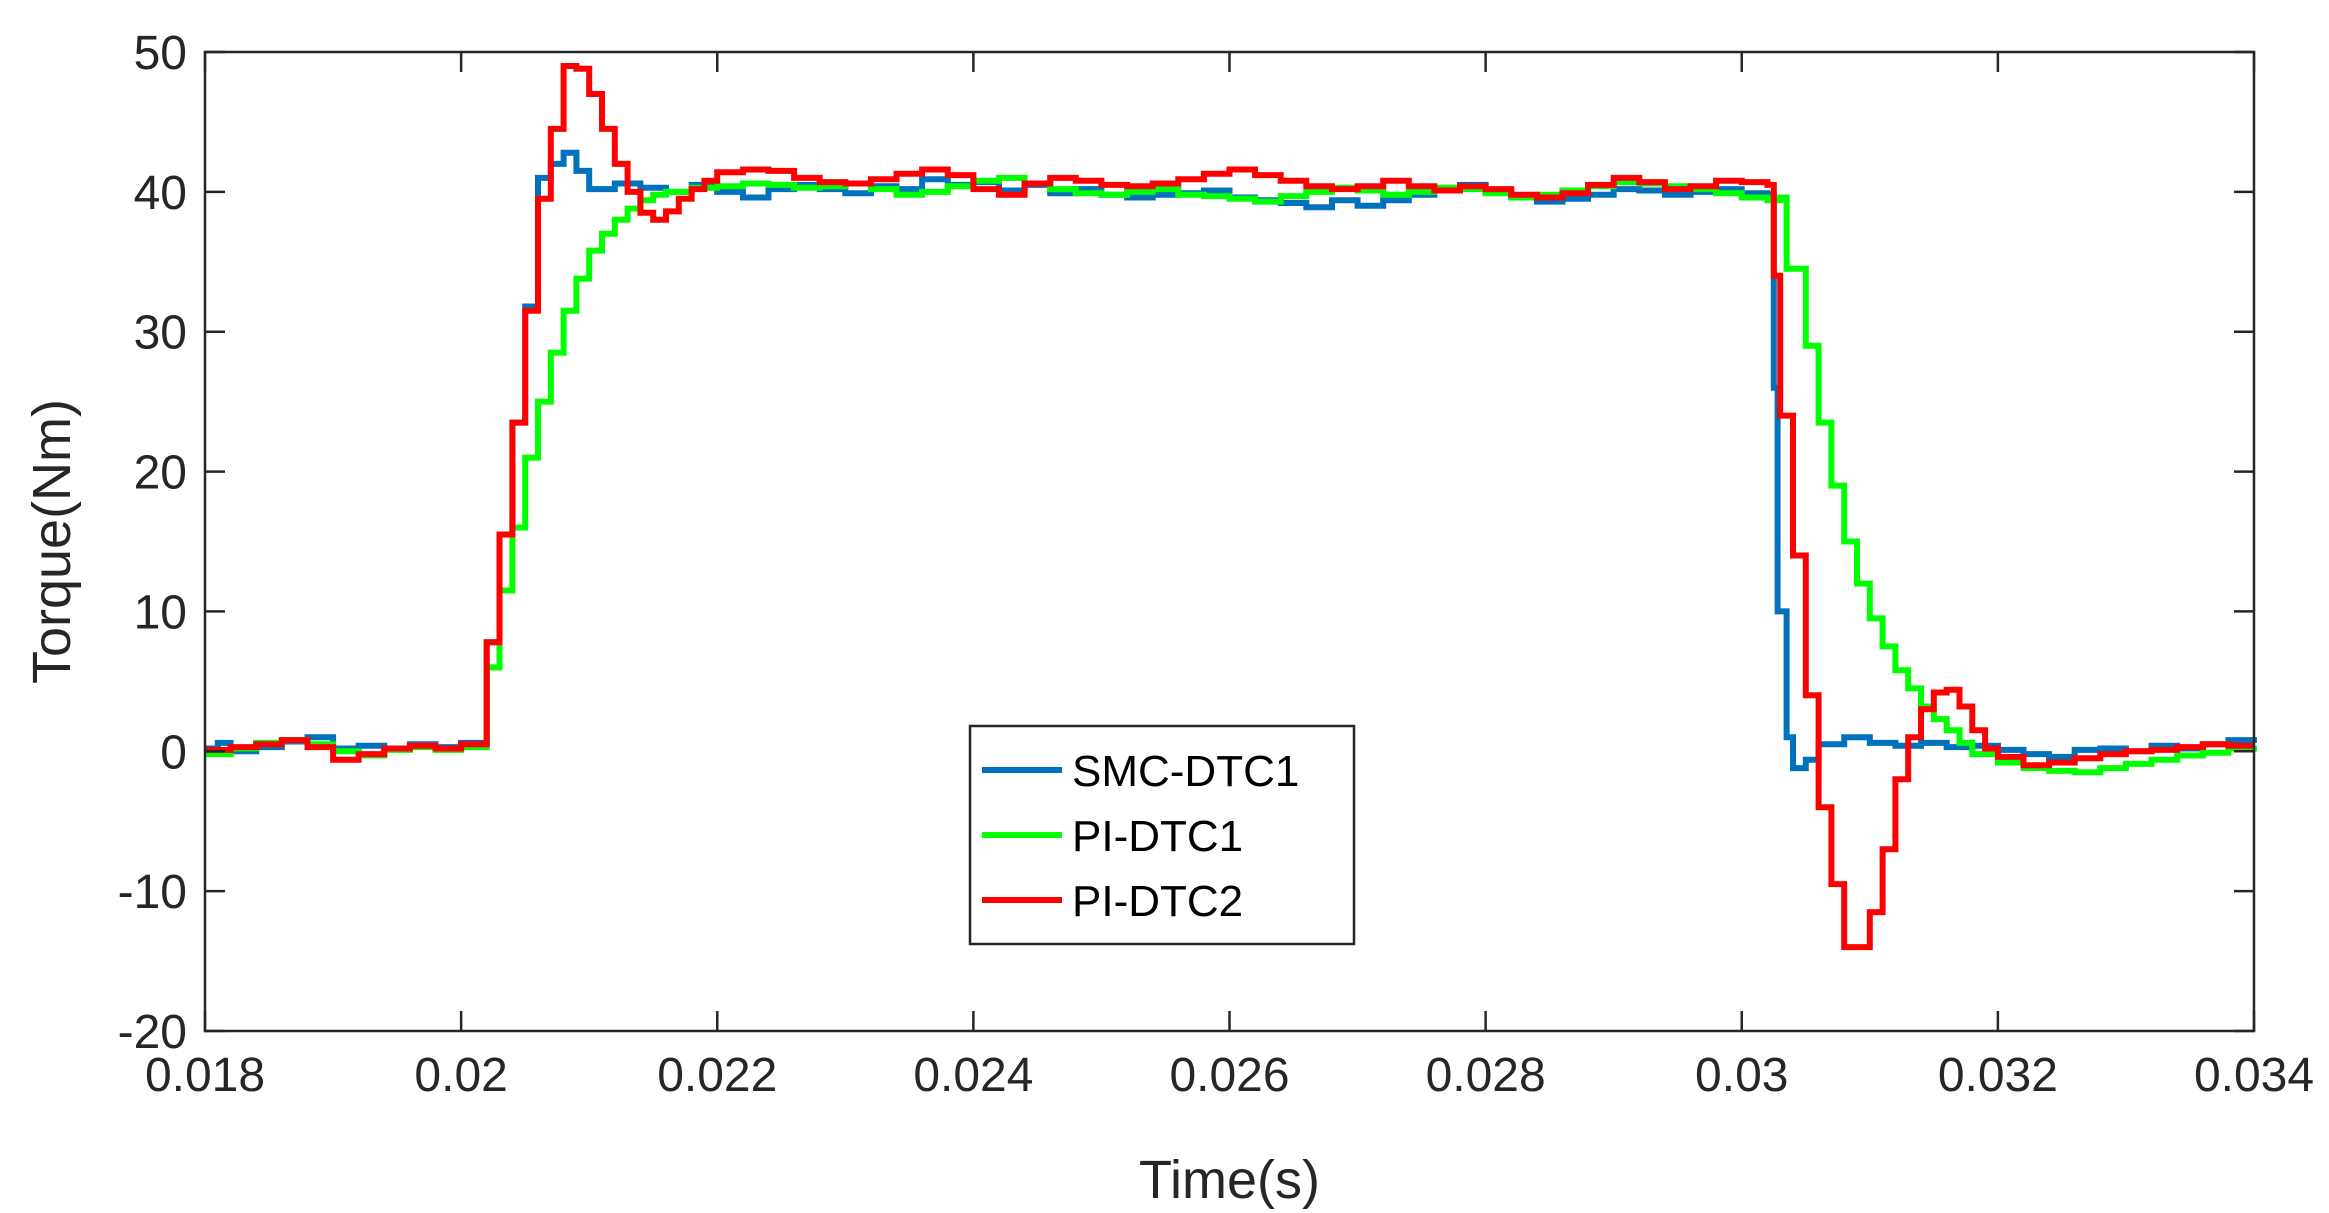  What do you see at coordinates (173, 752) in the screenshot?
I see `y-tick-label: 0` at bounding box center [173, 752].